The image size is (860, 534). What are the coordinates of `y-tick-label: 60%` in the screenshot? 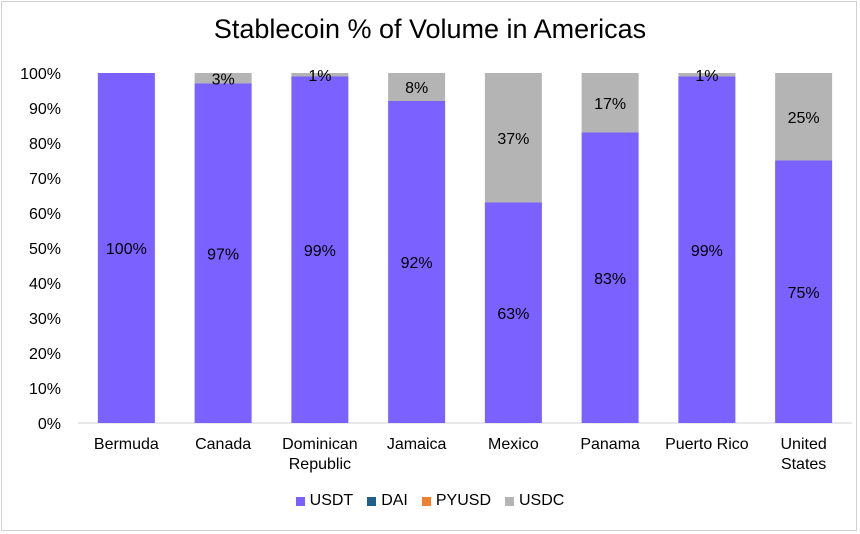 It's located at (45, 214).